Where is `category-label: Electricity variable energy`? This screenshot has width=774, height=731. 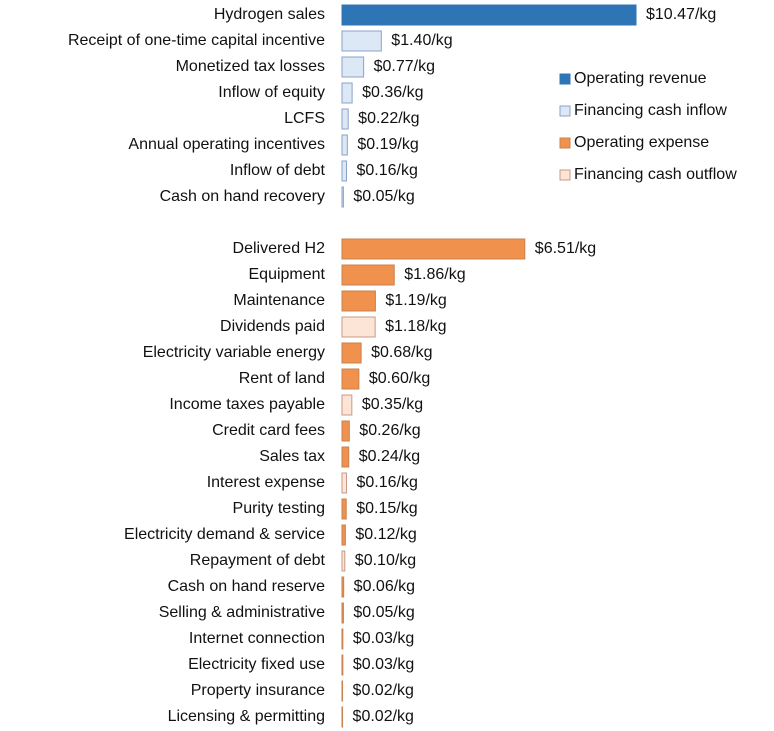 category-label: Electricity variable energy is located at coordinates (234, 352).